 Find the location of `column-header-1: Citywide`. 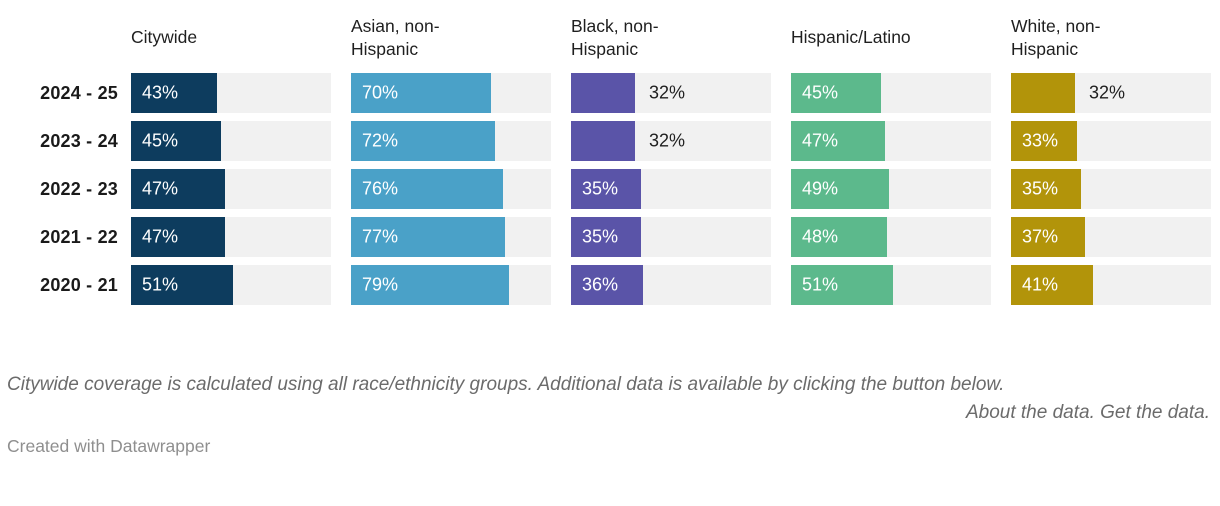

column-header-1: Citywide is located at coordinates (164, 37).